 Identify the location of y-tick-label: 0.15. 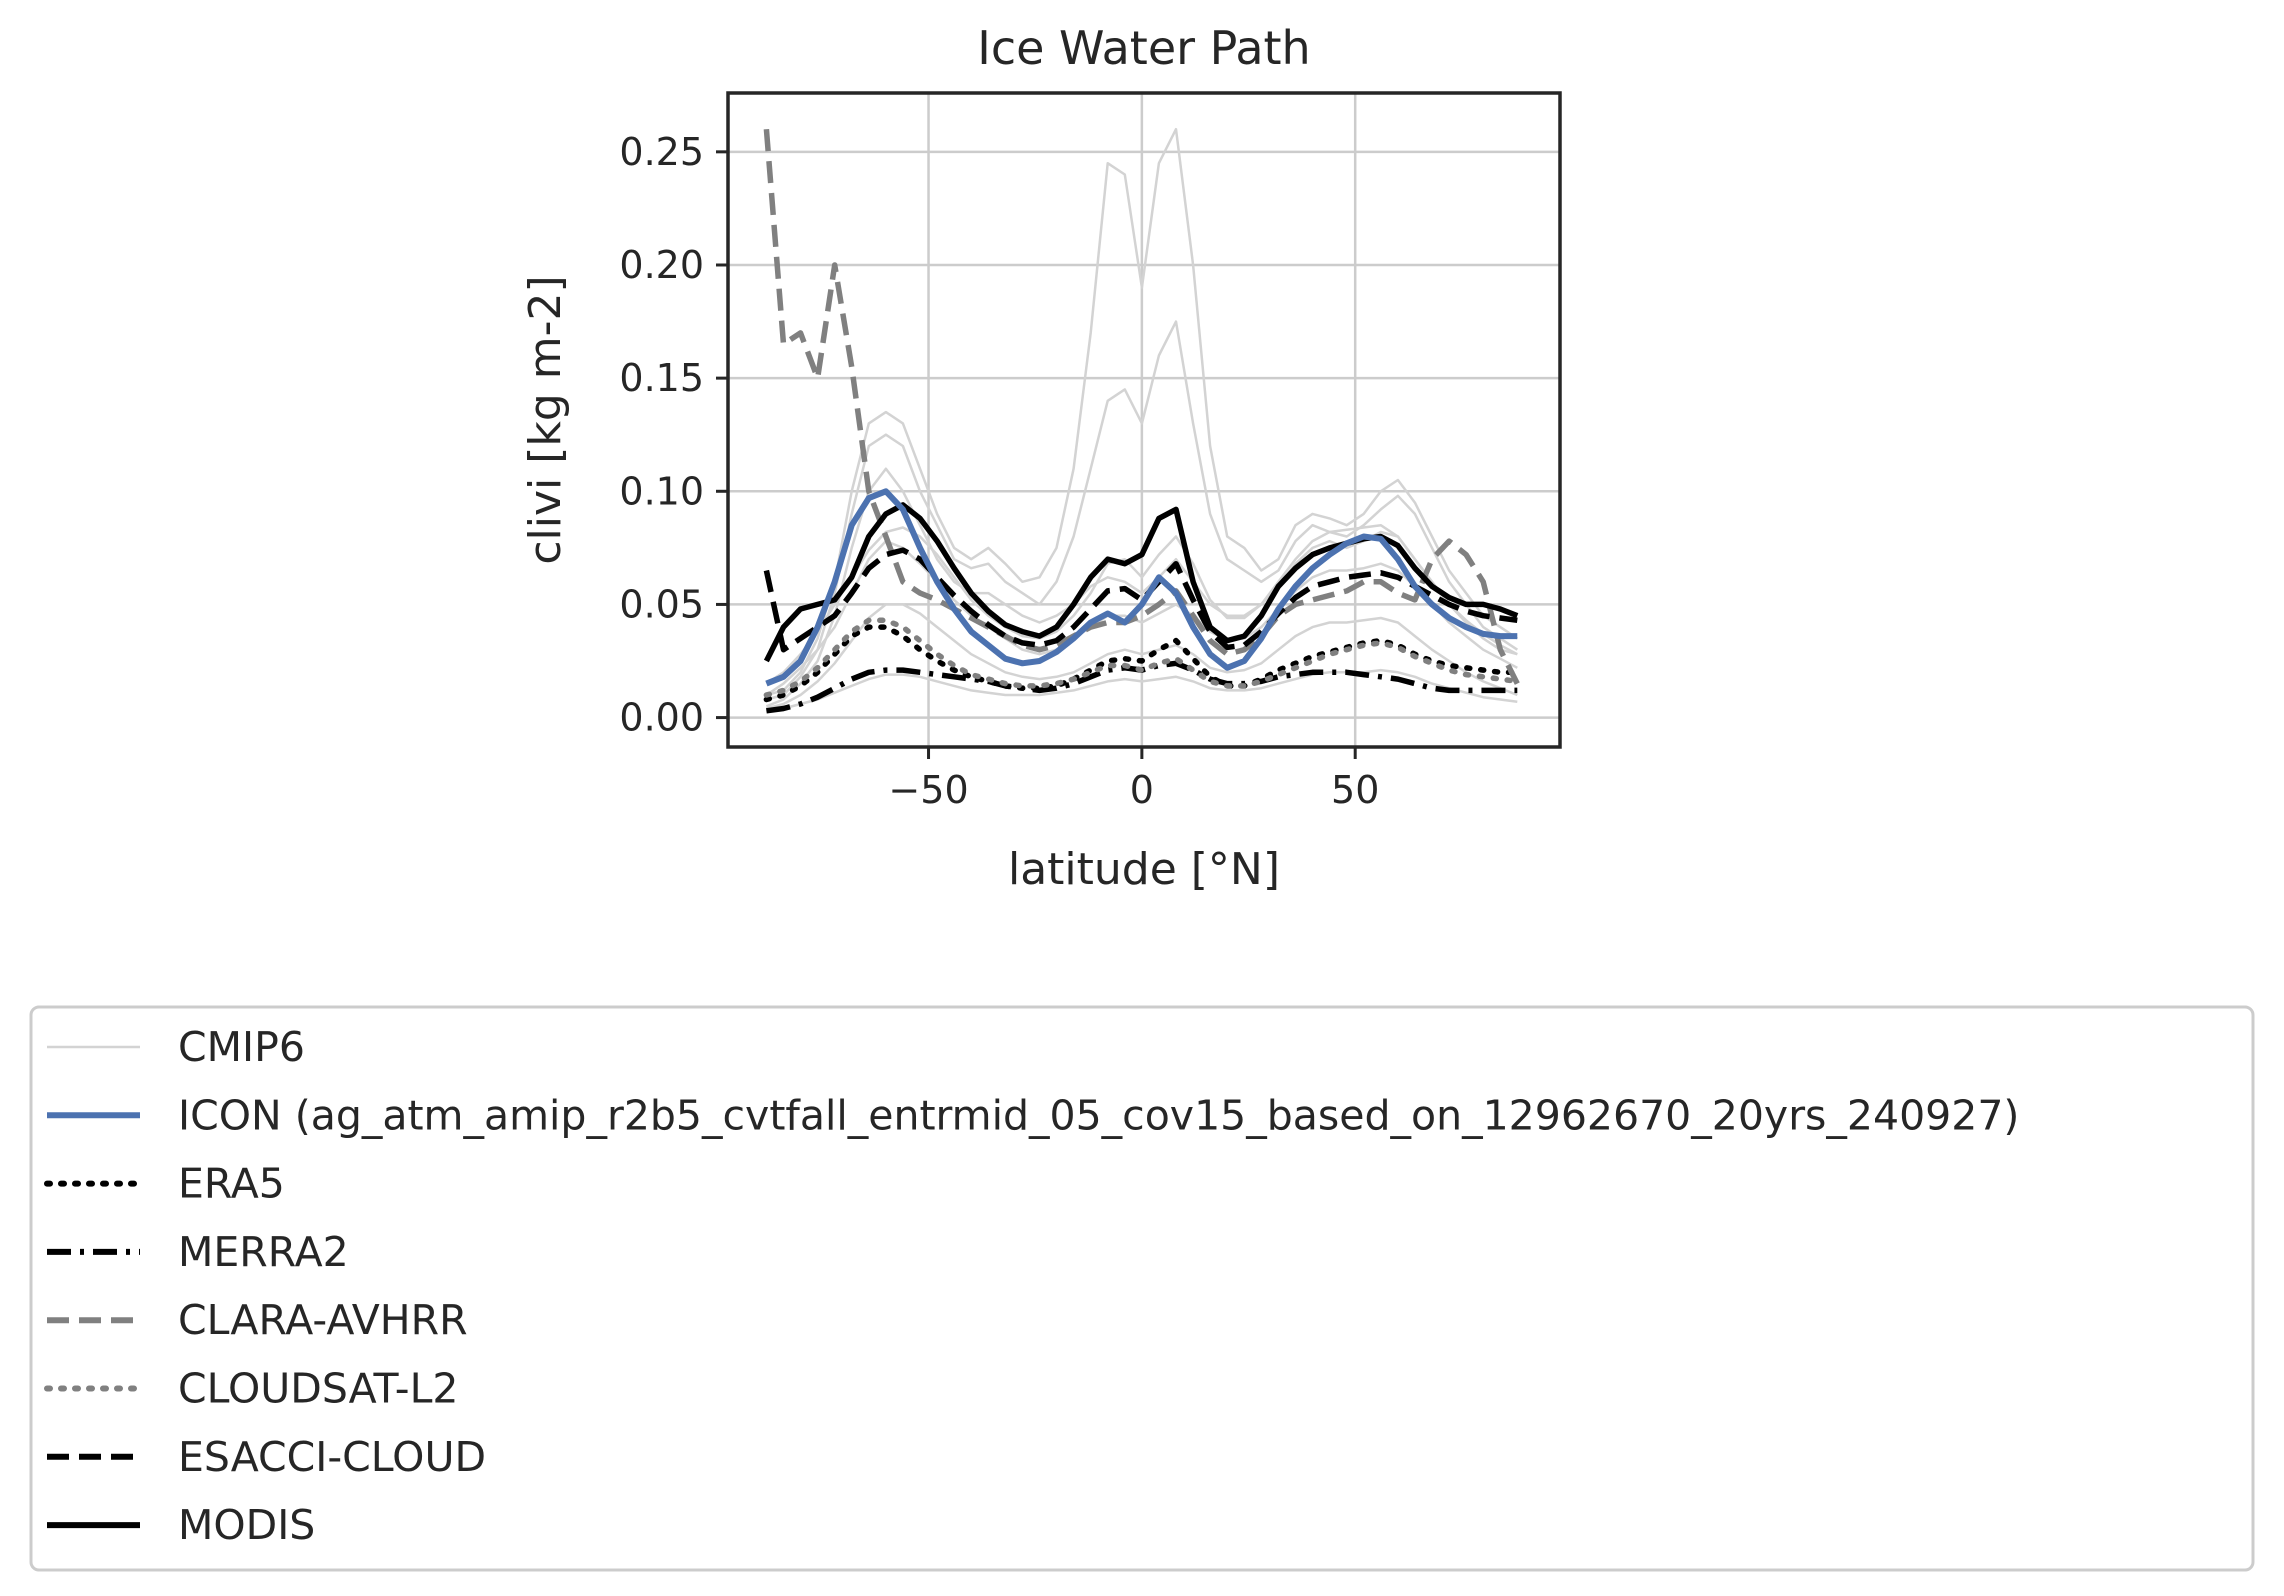
(661, 378).